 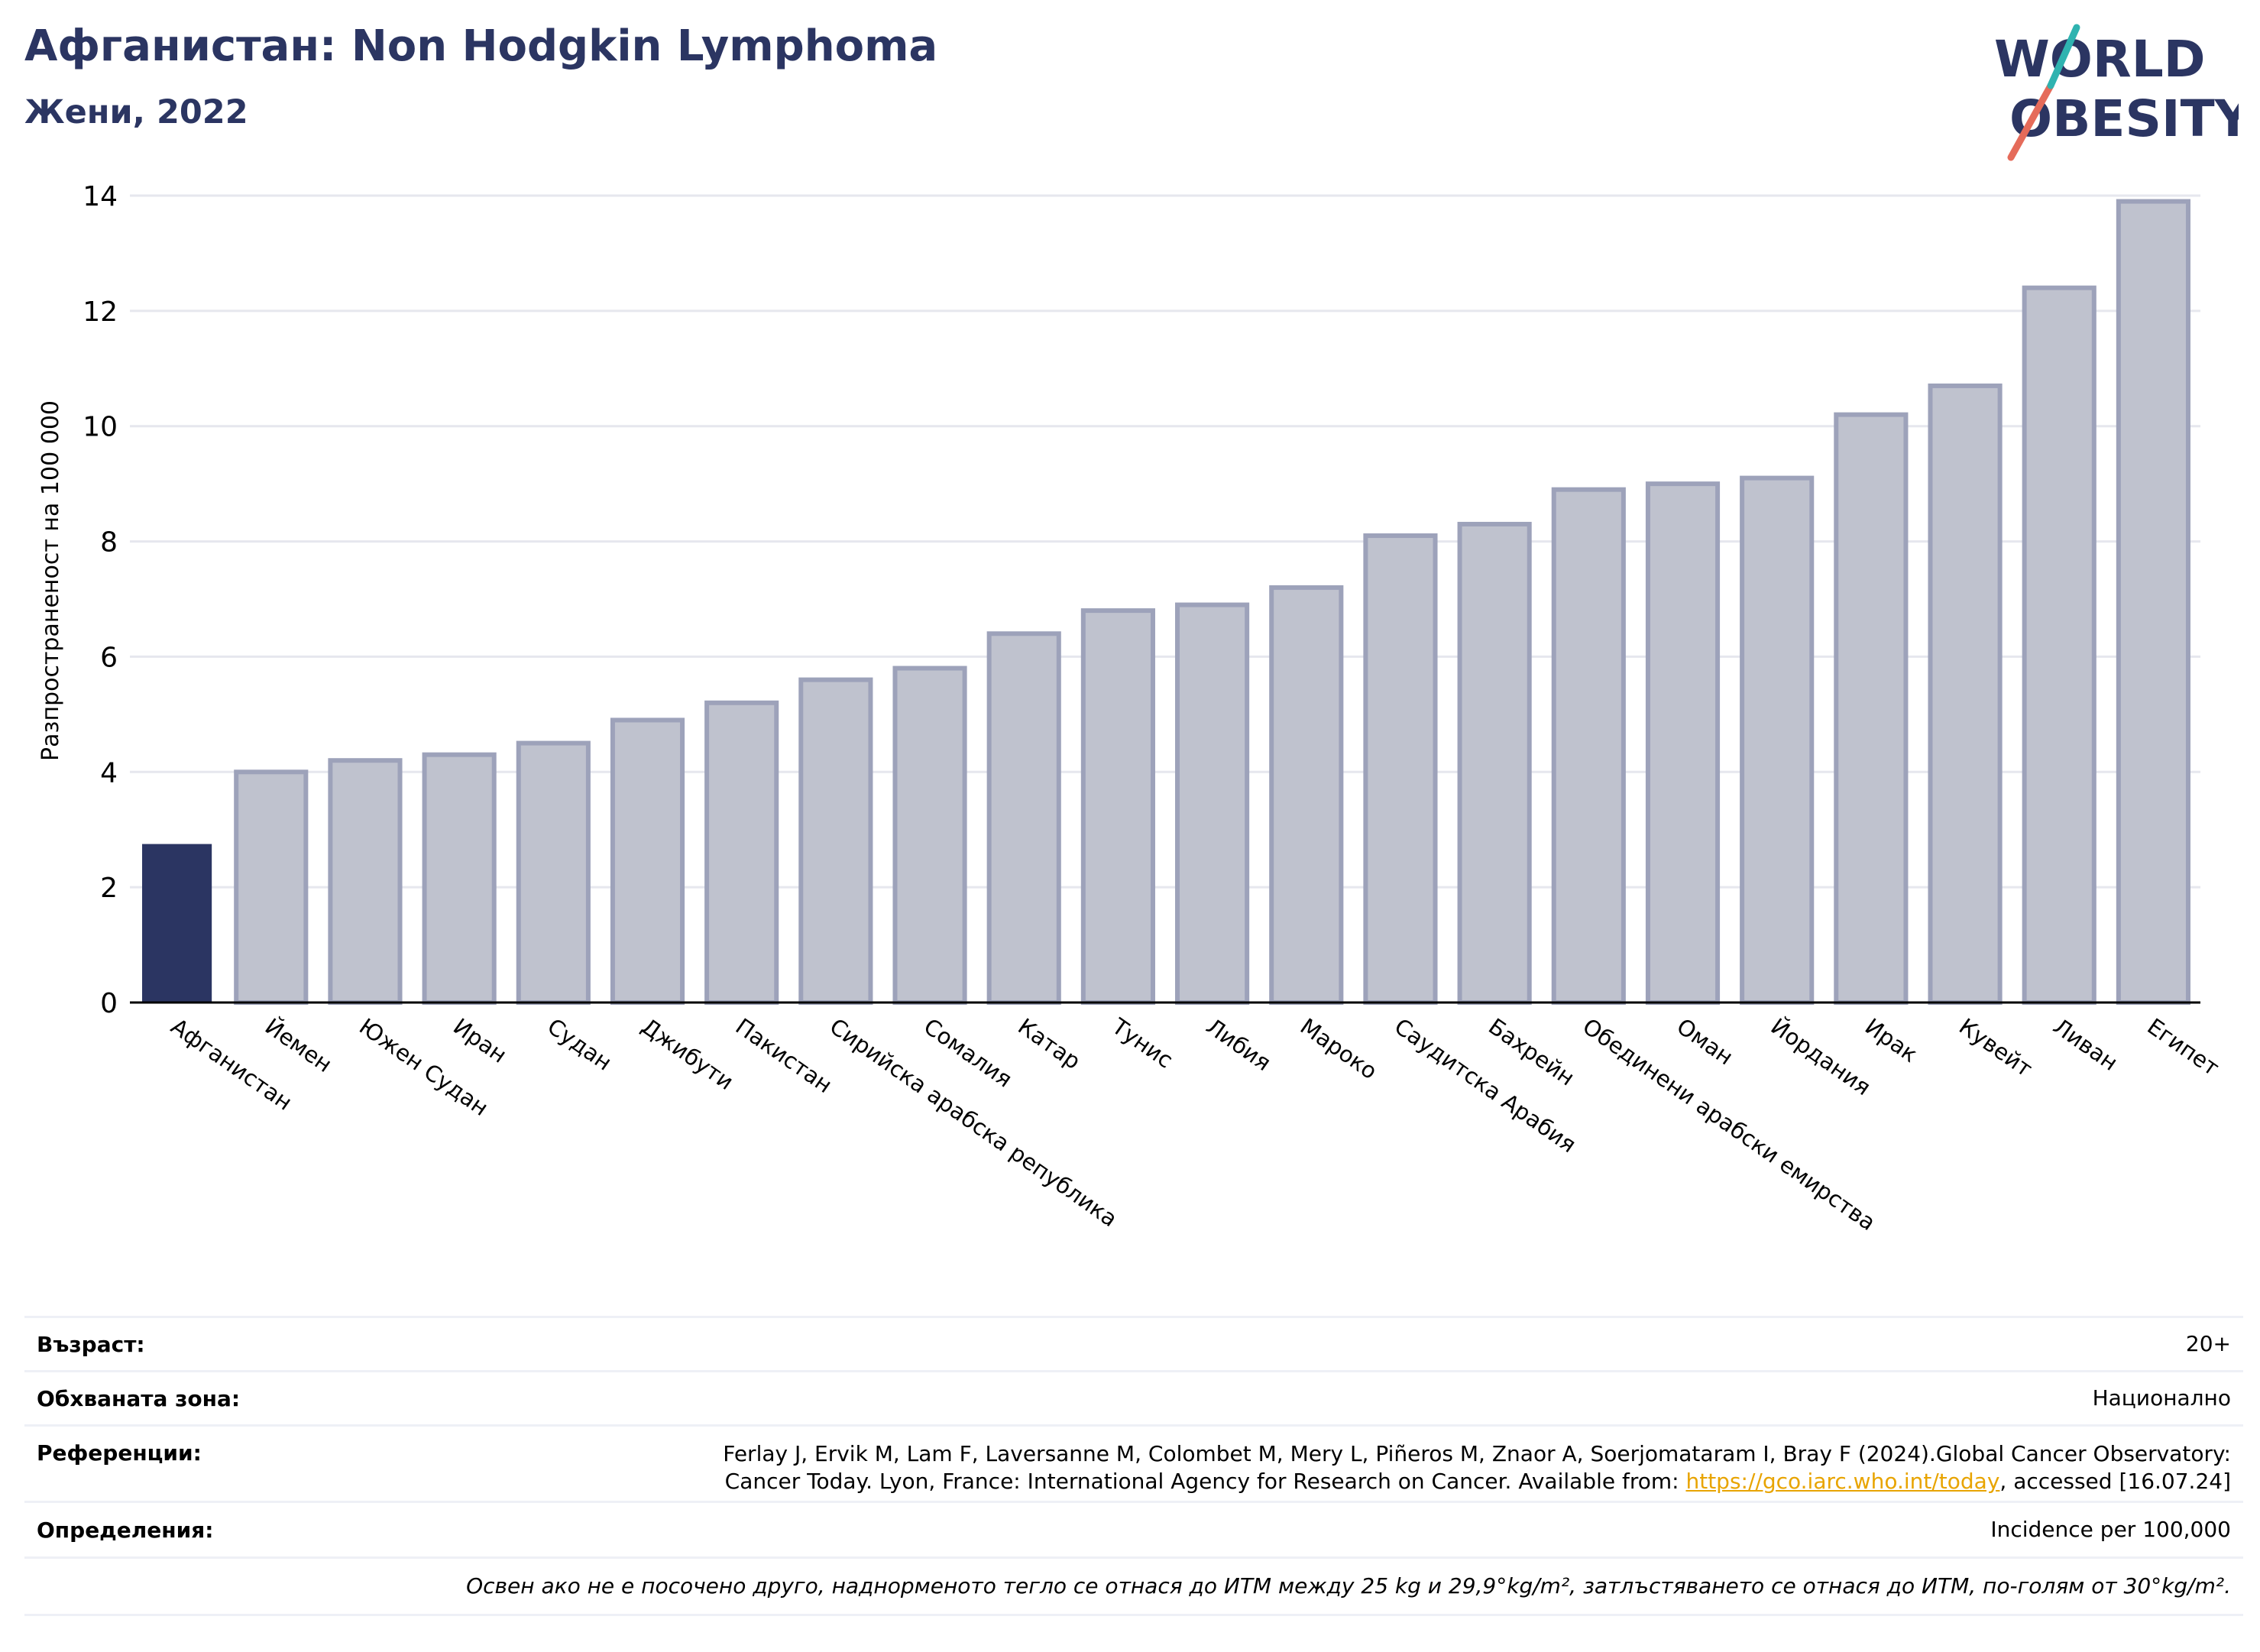 I want to click on x-tick-label: Оман, so click(x=1704, y=1042).